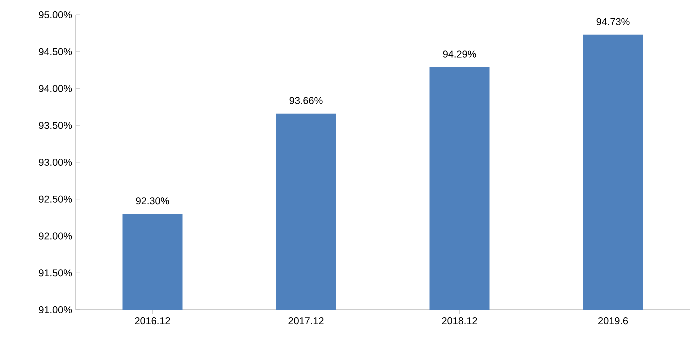  I want to click on y-tick-label: 95.00%, so click(55, 15).